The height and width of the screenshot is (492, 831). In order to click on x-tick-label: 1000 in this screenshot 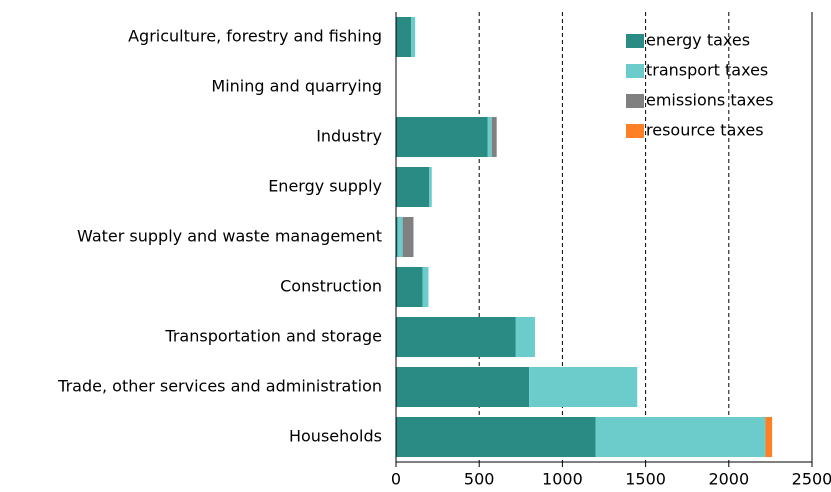, I will do `click(562, 479)`.